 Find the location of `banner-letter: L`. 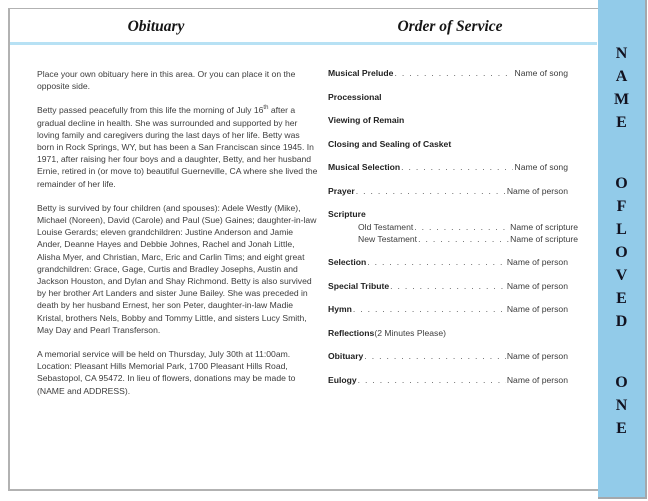

banner-letter: L is located at coordinates (621, 229).